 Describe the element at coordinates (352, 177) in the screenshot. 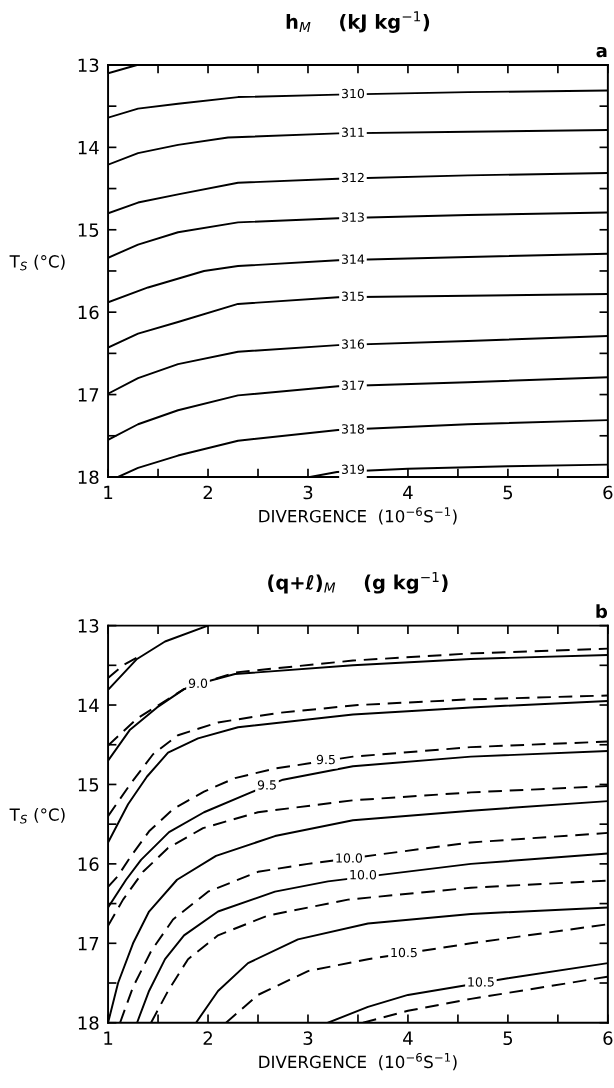

I see `annotation: 312` at that location.